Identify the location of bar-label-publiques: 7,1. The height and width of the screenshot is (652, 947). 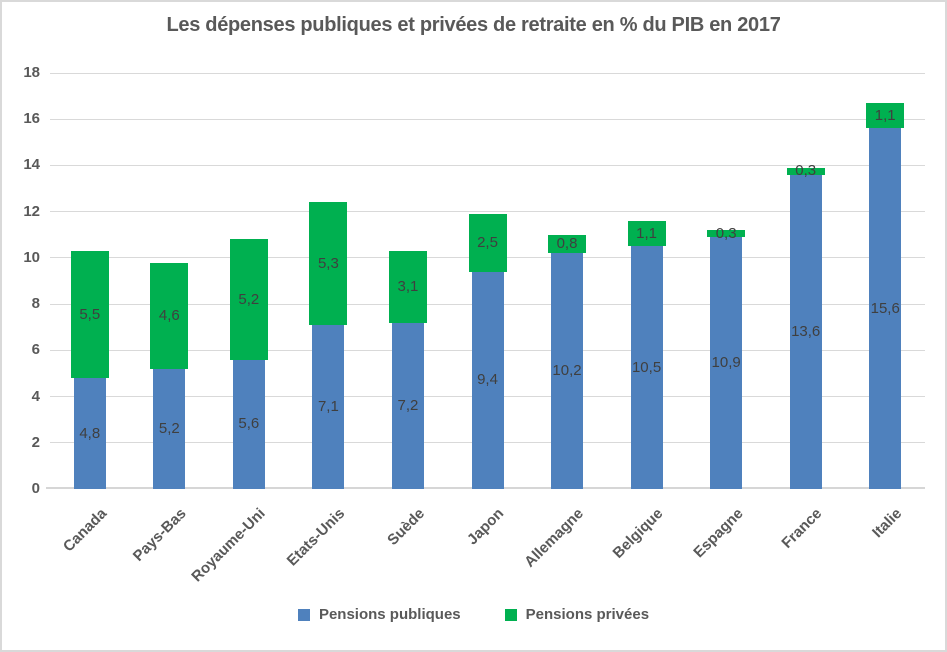
(328, 406).